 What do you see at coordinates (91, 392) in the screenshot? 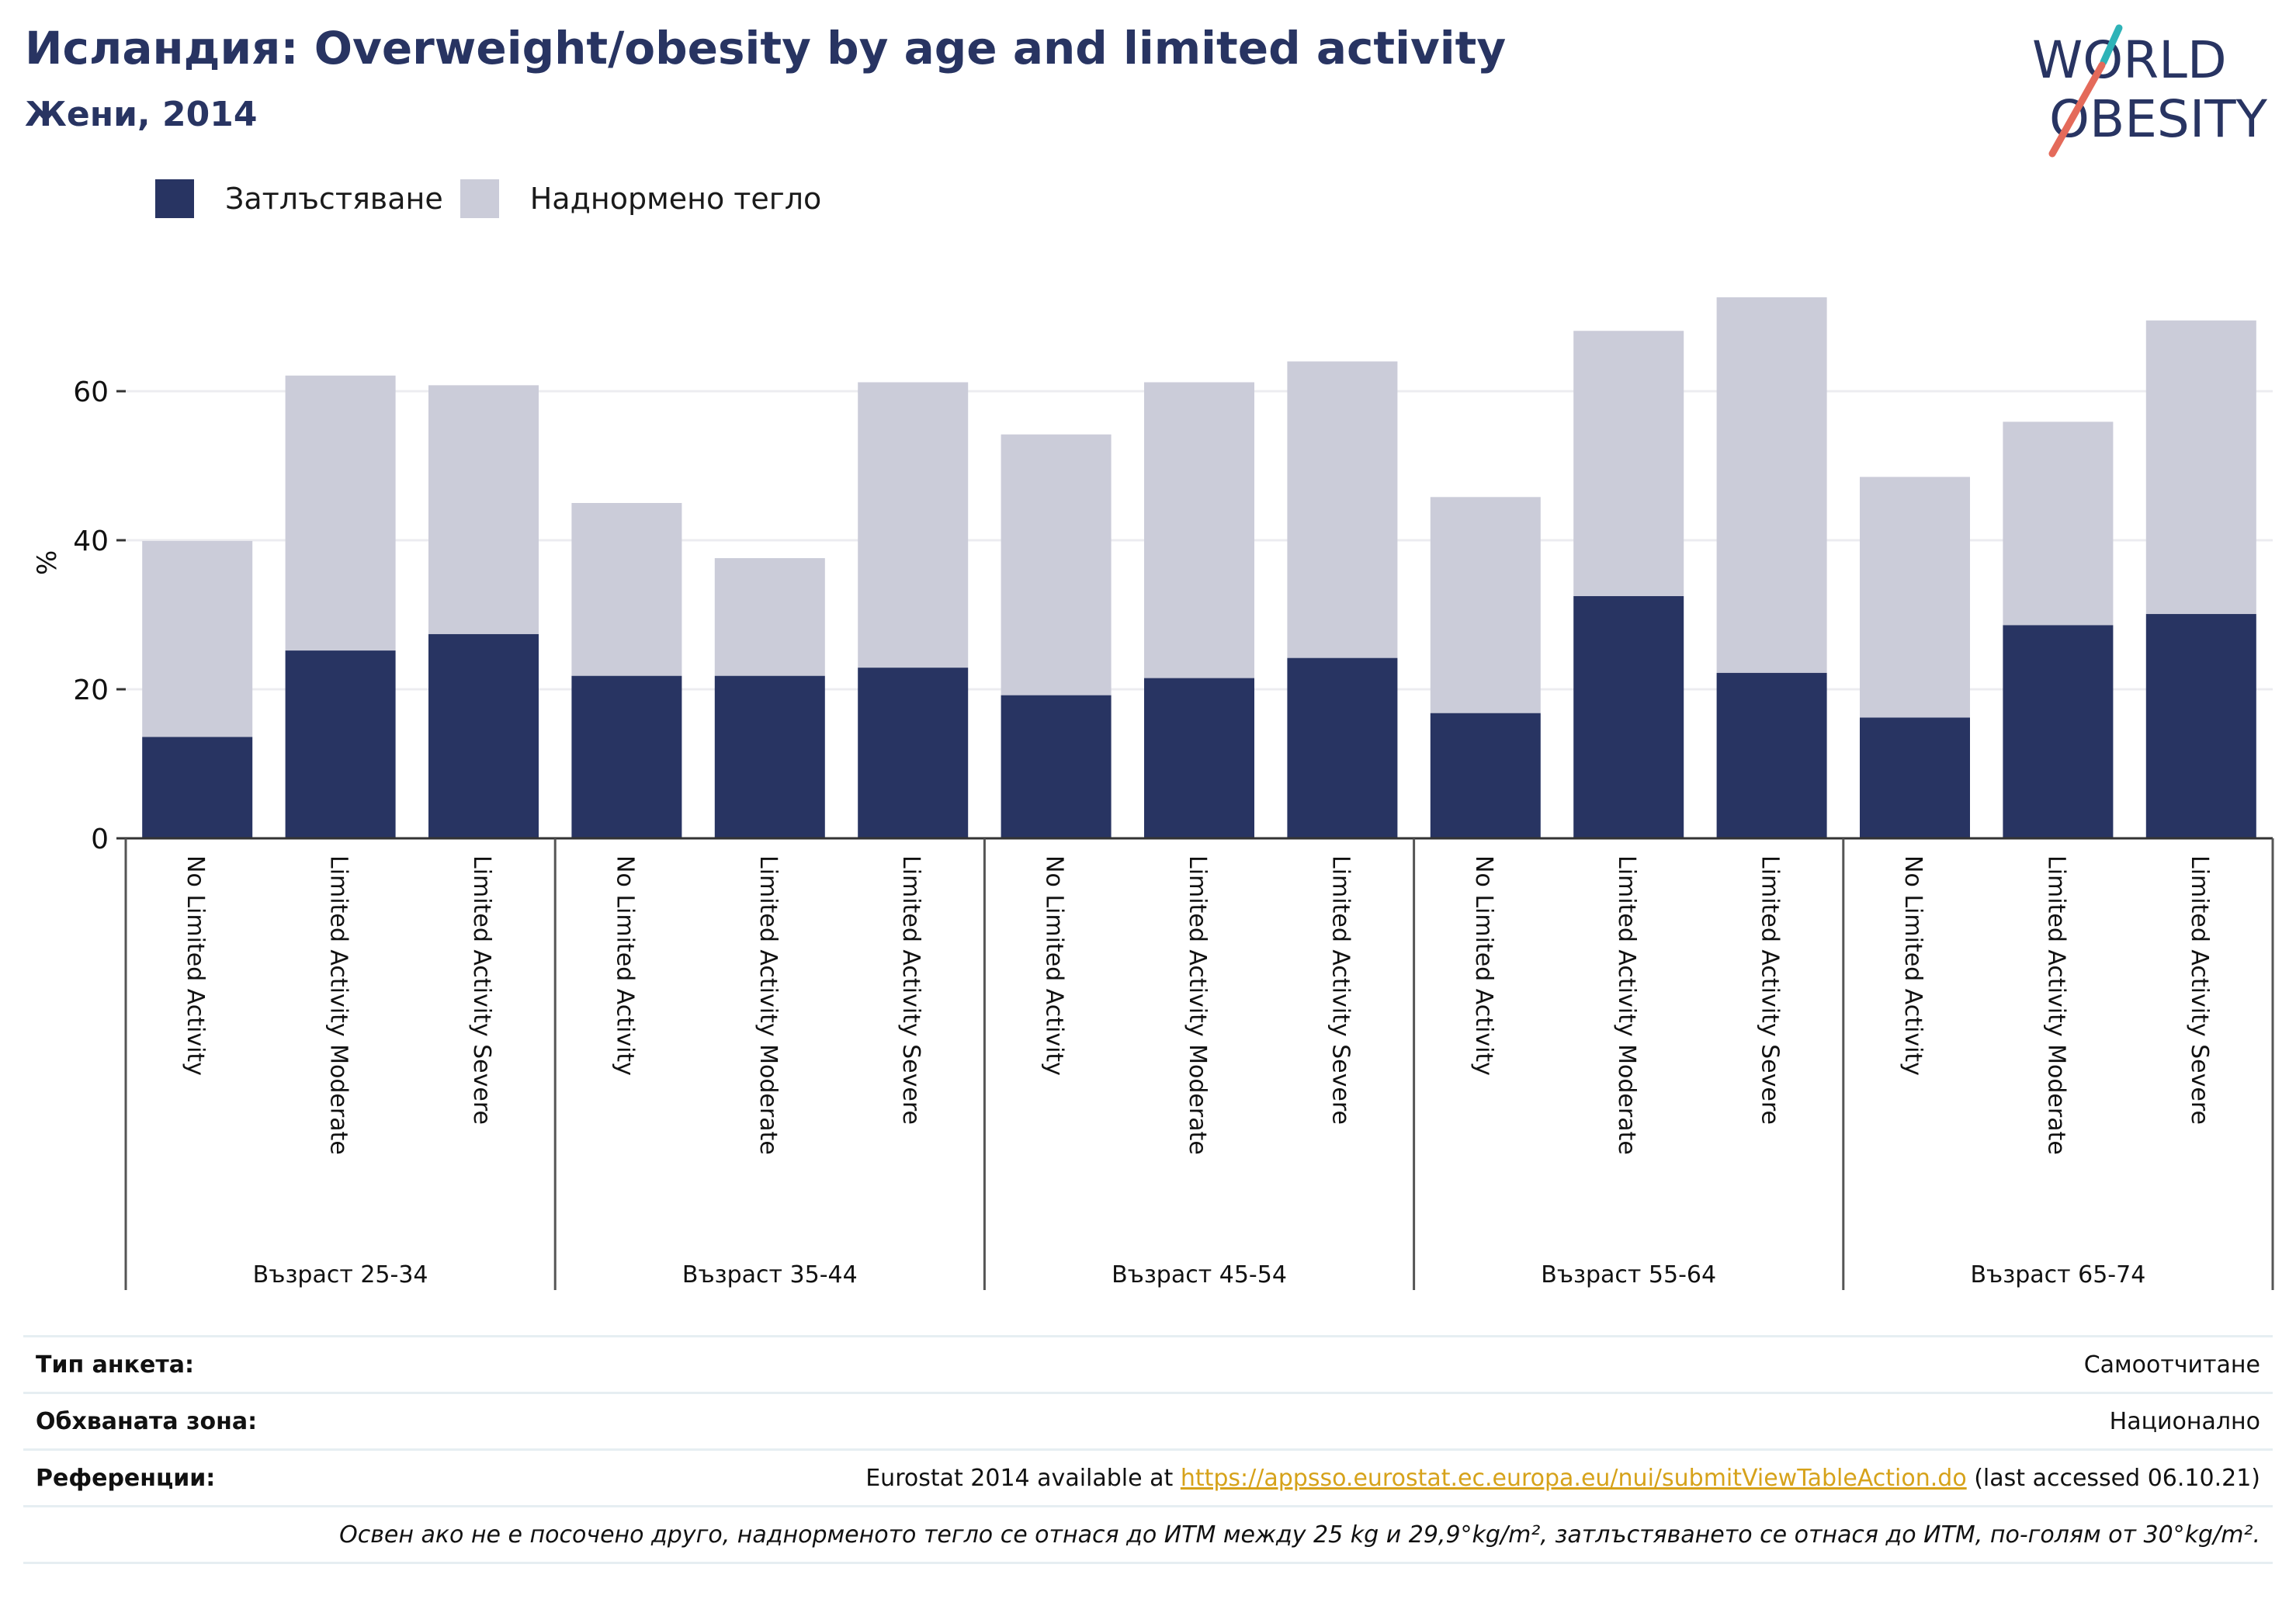
I see `y-tick-label: 60` at bounding box center [91, 392].